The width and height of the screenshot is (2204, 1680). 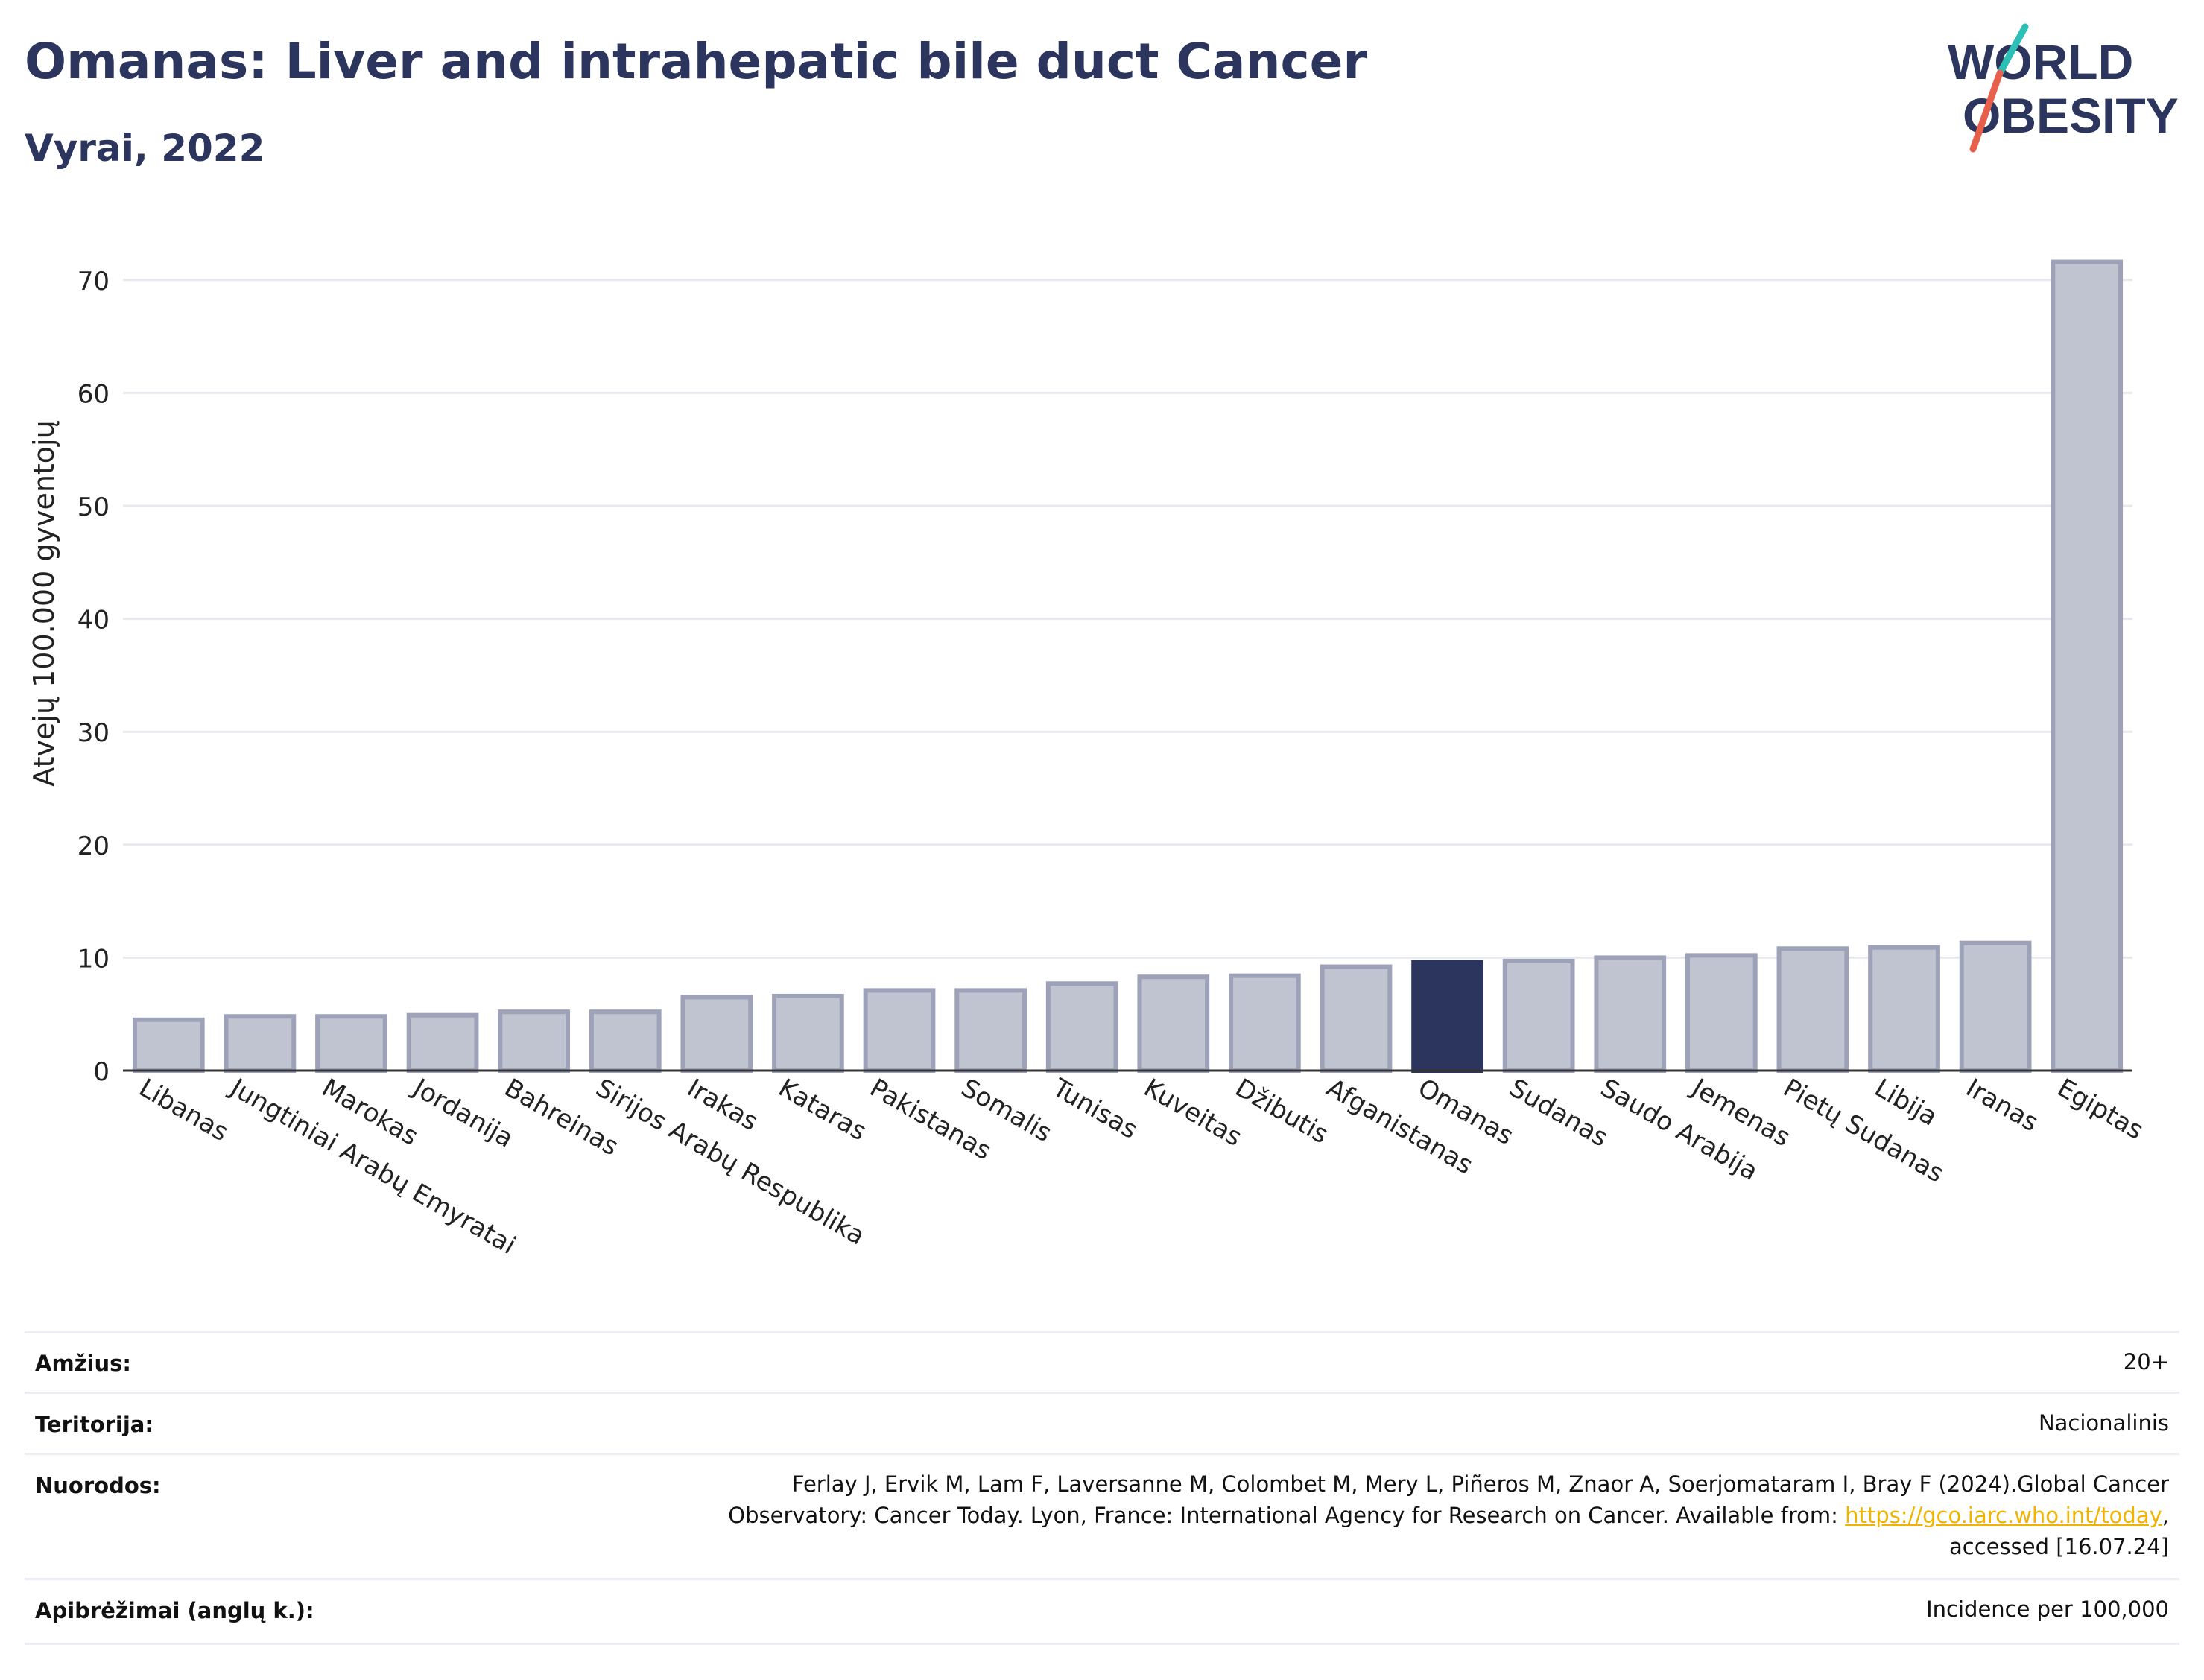 I want to click on y-tick-label: 20, so click(x=93, y=846).